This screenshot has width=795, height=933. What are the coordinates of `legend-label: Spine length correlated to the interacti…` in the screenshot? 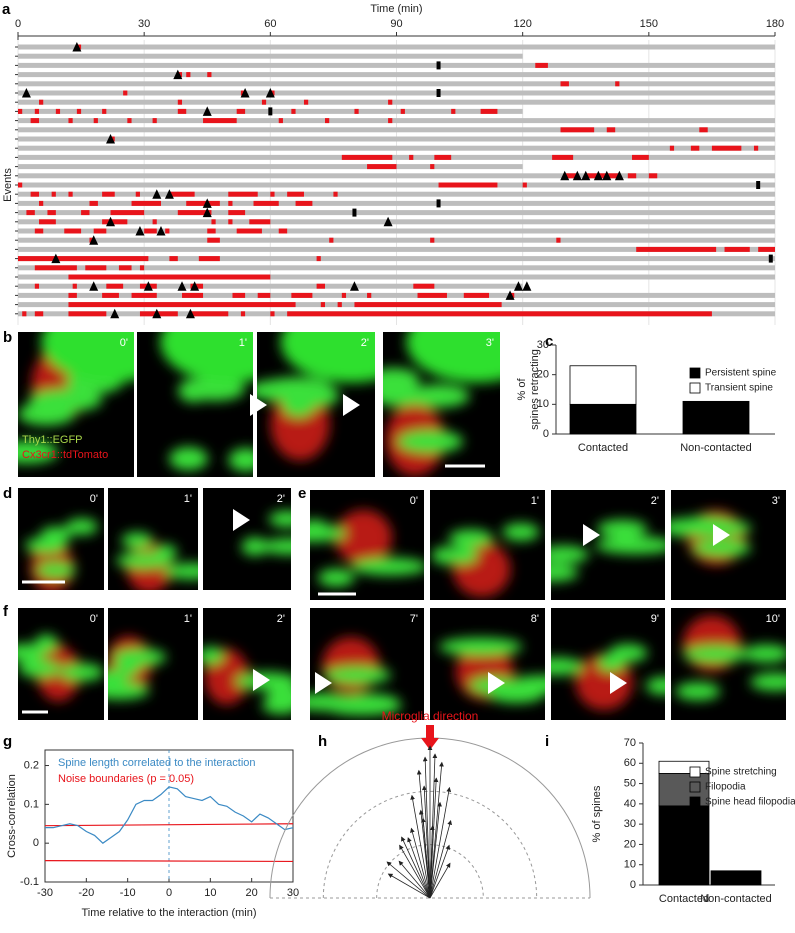 It's located at (157, 763).